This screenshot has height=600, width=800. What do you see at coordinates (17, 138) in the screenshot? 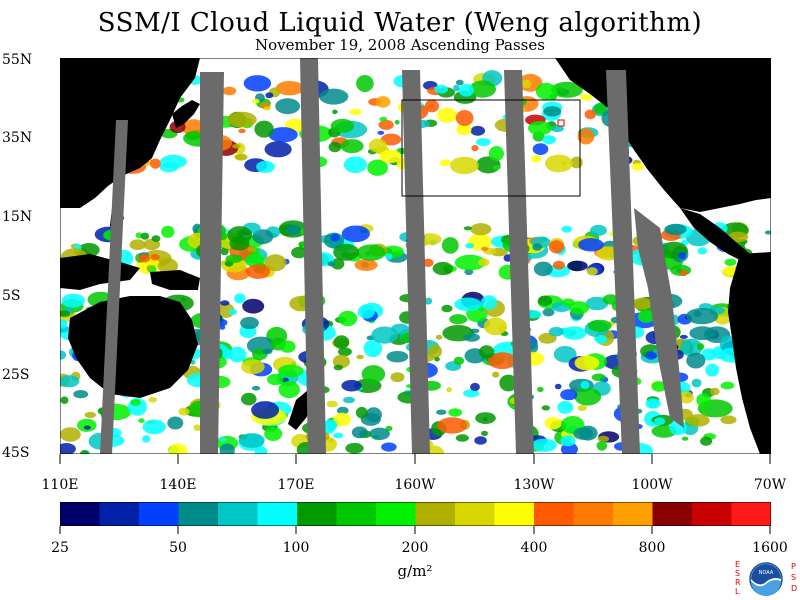
I see `lat-label-35n: 35N` at bounding box center [17, 138].